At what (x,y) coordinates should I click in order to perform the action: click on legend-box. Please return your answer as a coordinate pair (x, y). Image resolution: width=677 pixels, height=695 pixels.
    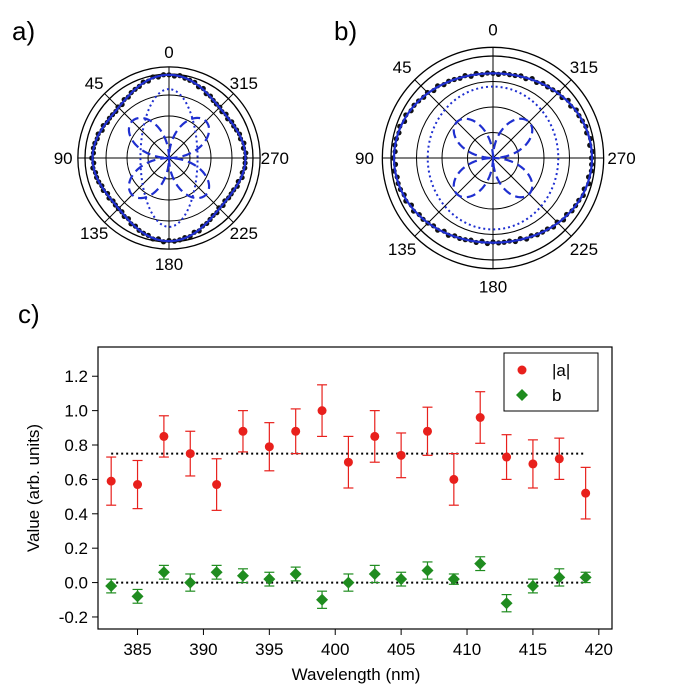
    Looking at the image, I should click on (551, 382).